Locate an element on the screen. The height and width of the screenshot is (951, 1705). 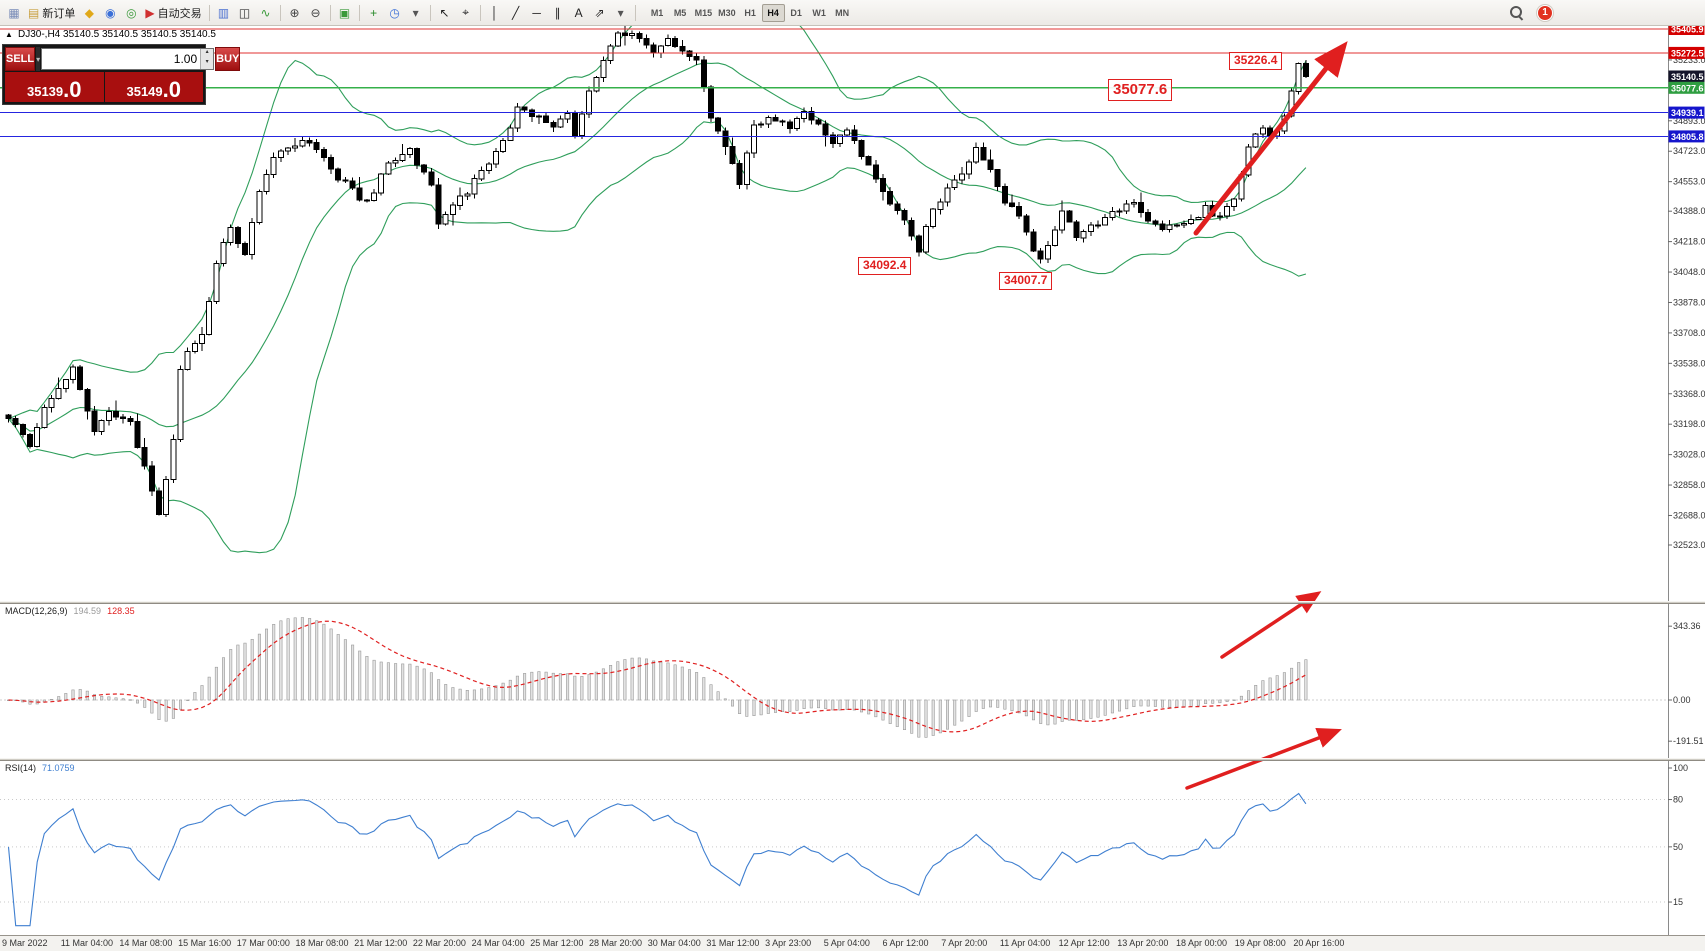
price-annotation: 35077.6 is located at coordinates (1140, 90).